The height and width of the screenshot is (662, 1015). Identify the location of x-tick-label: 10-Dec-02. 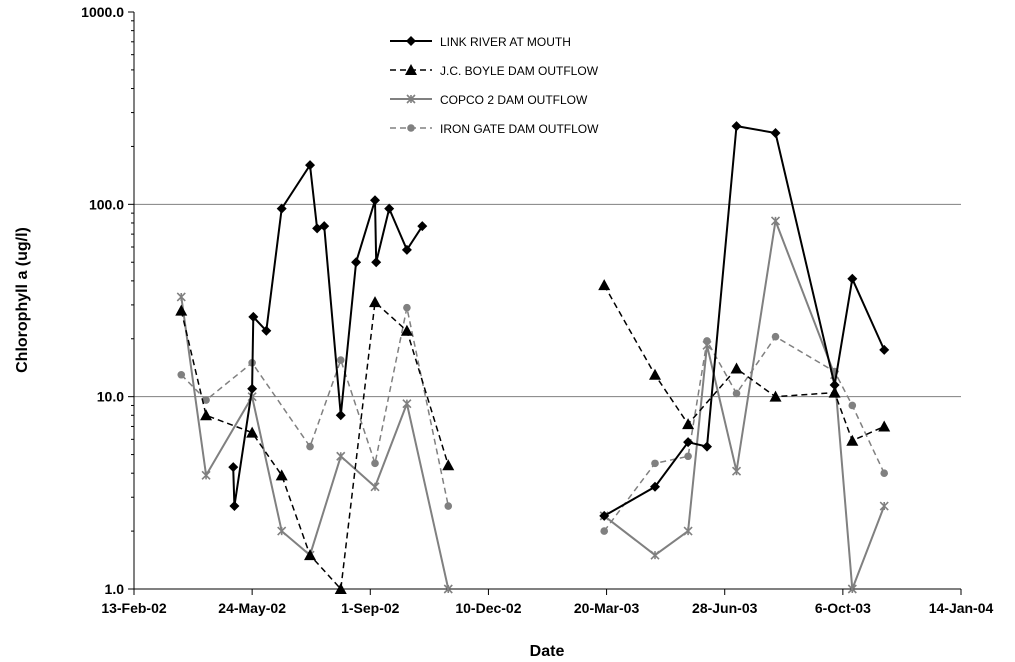
(488, 608).